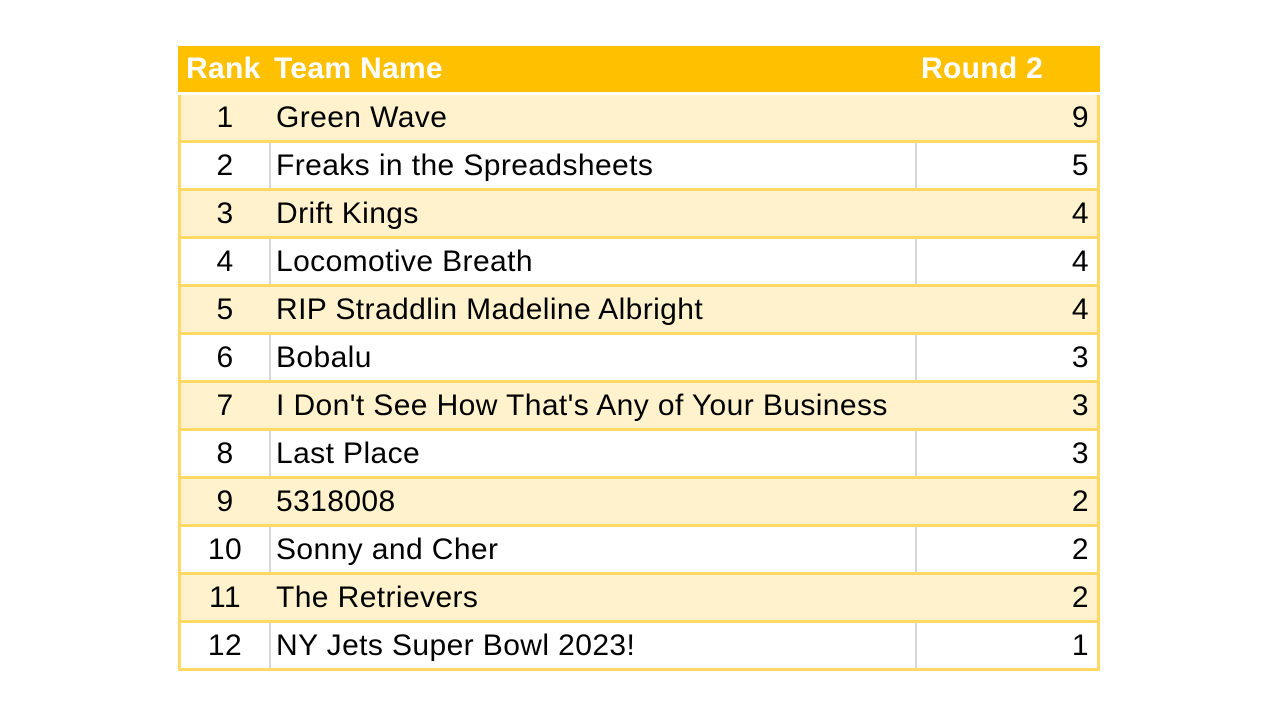  Describe the element at coordinates (223, 68) in the screenshot. I see `column-header-rank: Rank` at that location.